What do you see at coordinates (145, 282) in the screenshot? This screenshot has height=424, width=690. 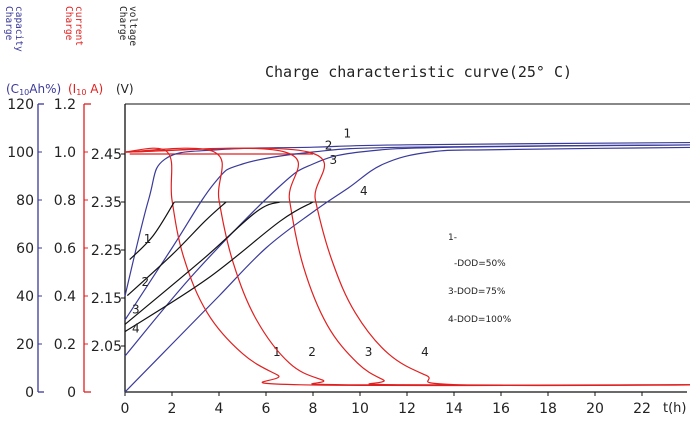 I see `voltage-curve-label-2: 2` at bounding box center [145, 282].